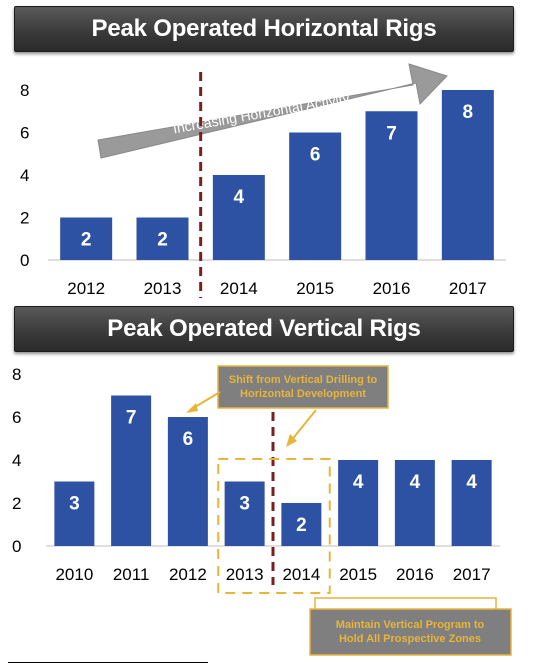 The width and height of the screenshot is (541, 669). Describe the element at coordinates (303, 394) in the screenshot. I see `shift-callout-text: Horizontal Development` at that location.